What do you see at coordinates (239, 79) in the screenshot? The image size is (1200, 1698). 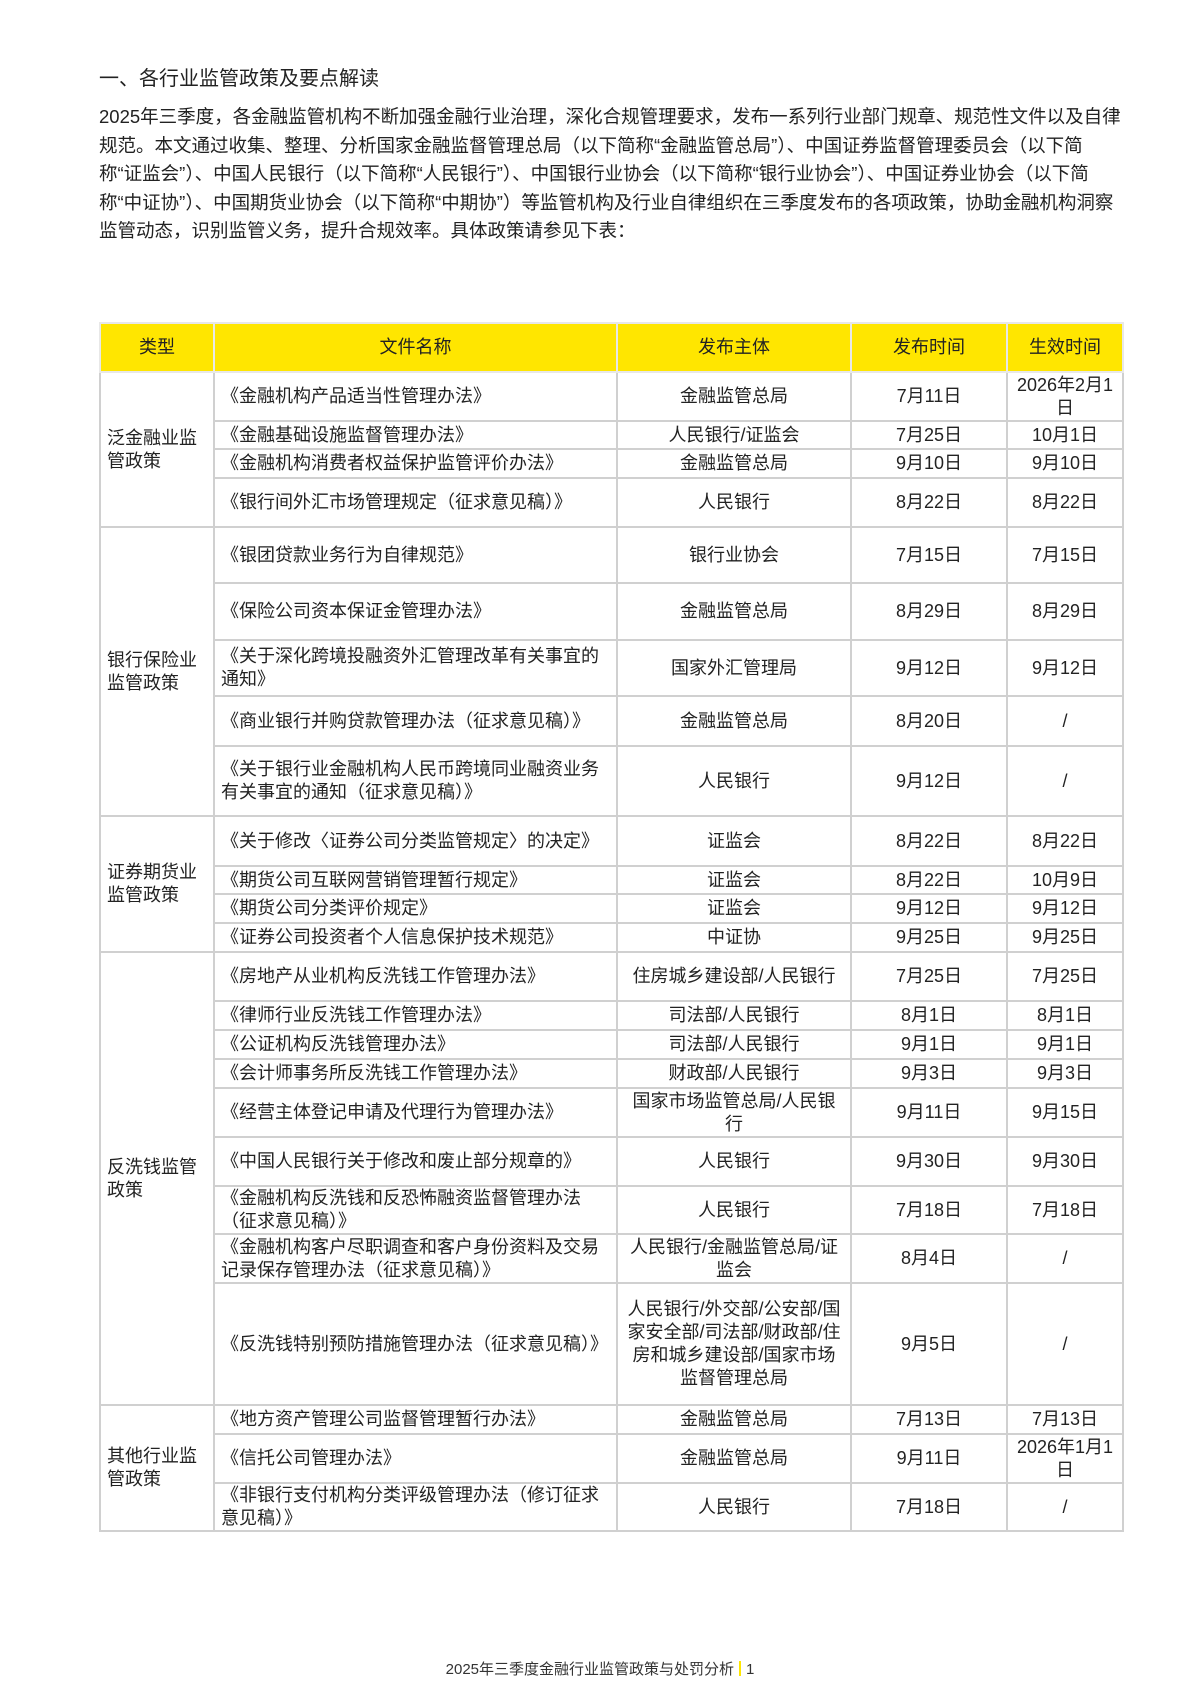 I see `section-heading: 一、各行业监管政策及要点解读` at bounding box center [239, 79].